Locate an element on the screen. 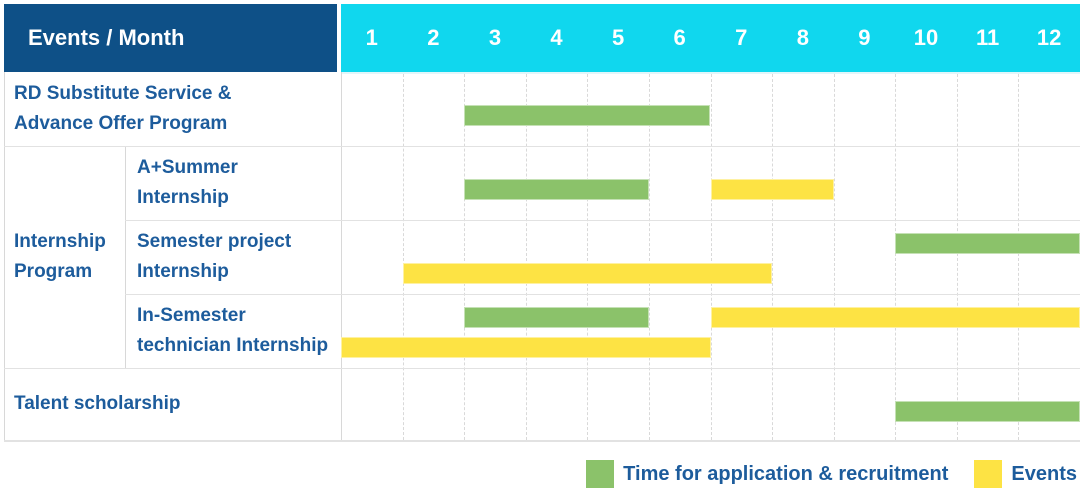 This screenshot has height=494, width=1080. legend: Time for application & recruitment Events is located at coordinates (831, 474).